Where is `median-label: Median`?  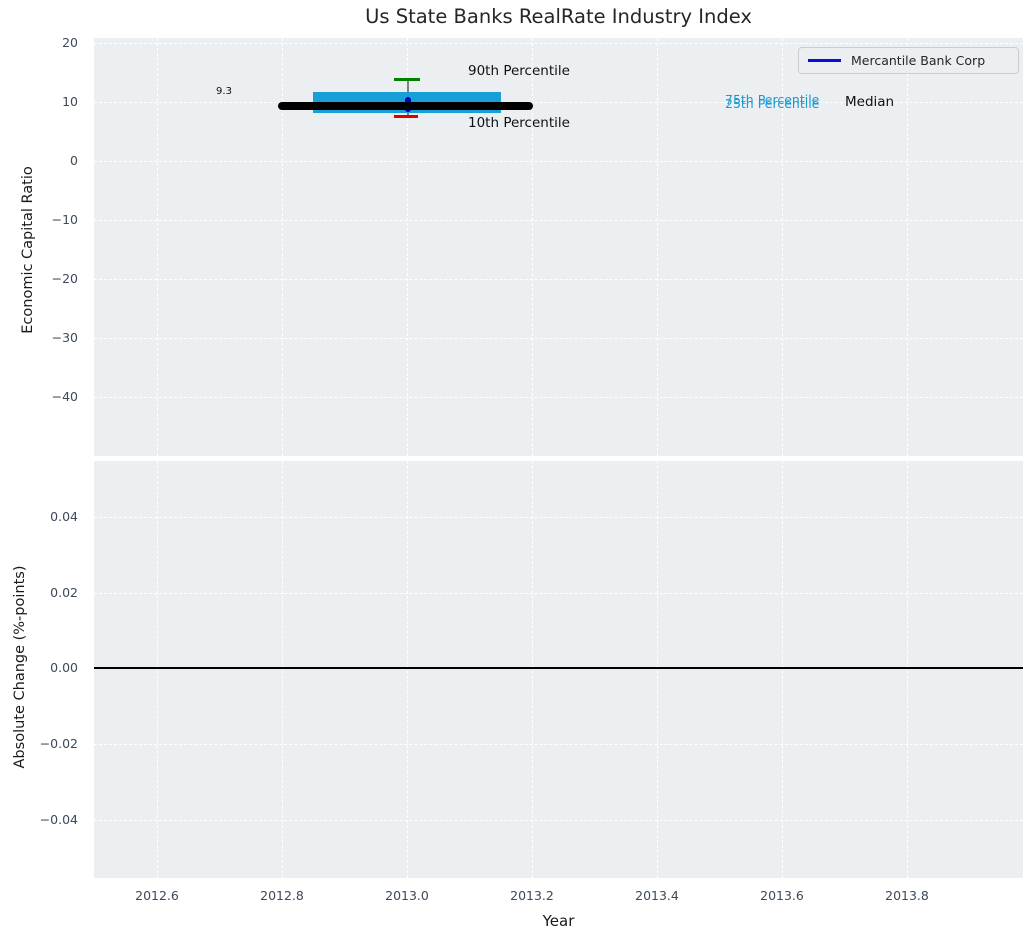
median-label: Median is located at coordinates (870, 102).